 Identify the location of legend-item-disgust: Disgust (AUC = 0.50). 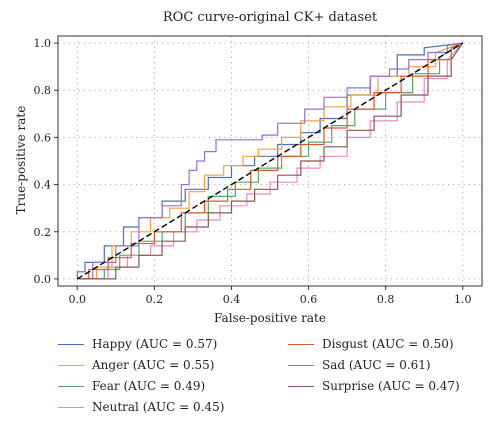
(371, 344).